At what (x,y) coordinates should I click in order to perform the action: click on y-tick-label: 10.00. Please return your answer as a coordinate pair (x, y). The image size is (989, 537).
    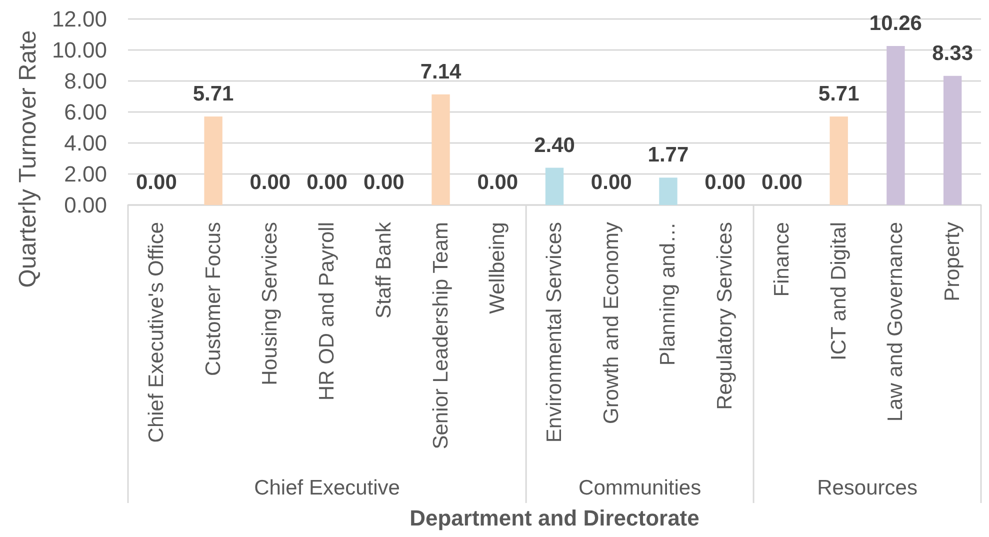
    Looking at the image, I should click on (79, 50).